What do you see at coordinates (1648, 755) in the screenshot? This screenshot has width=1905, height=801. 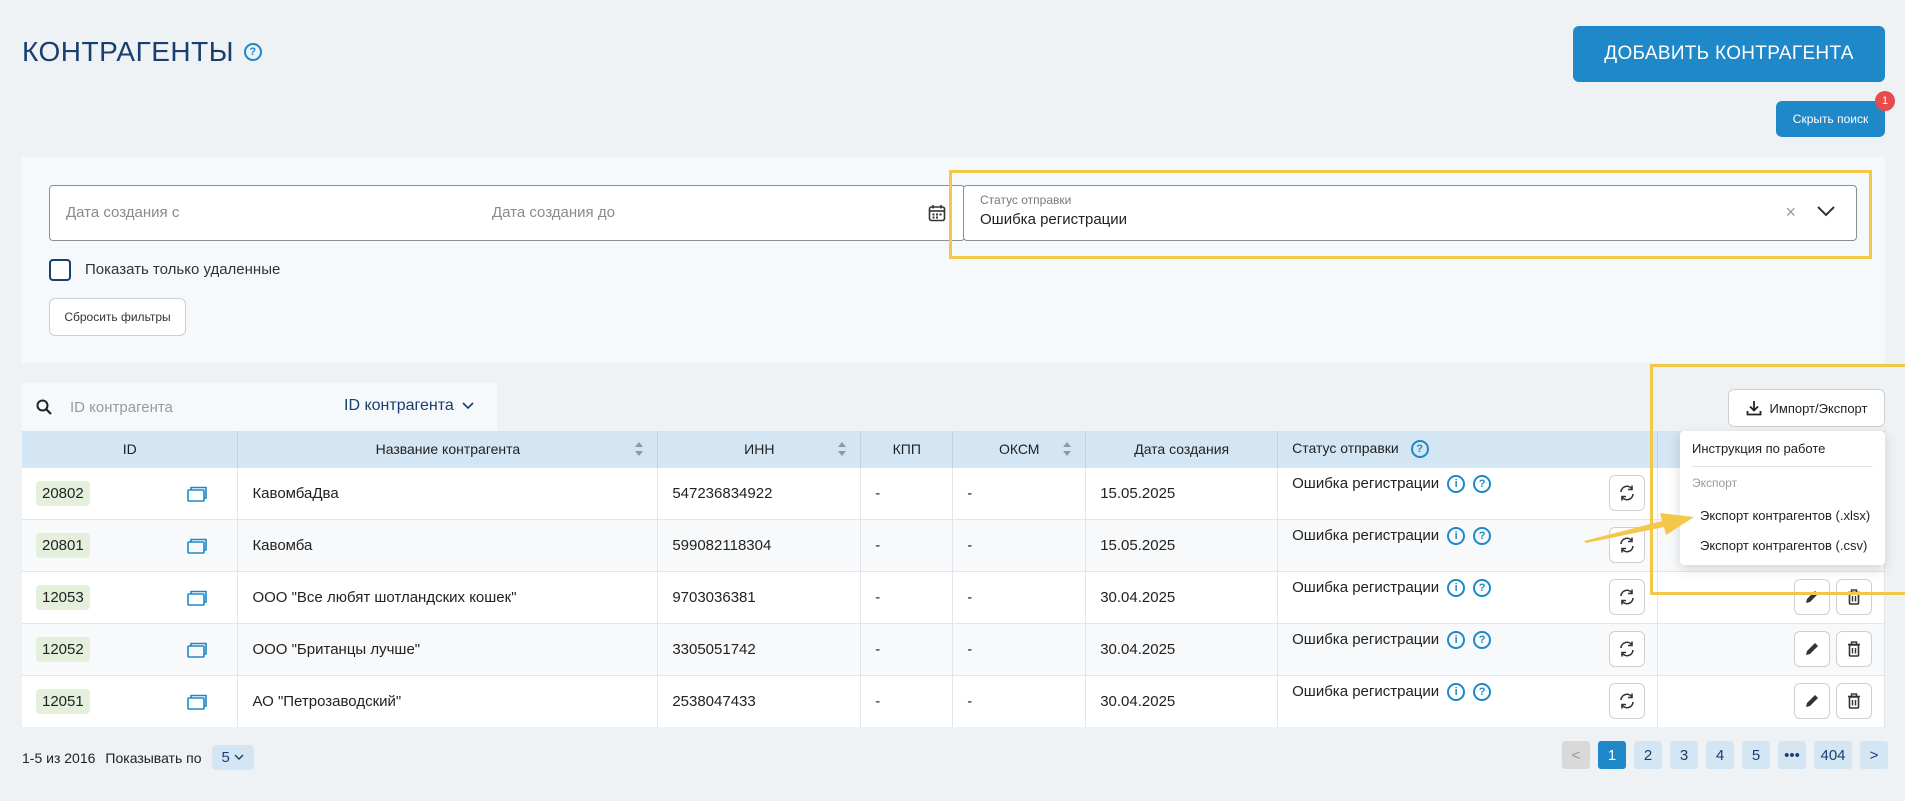 I see `page-button: 2` at bounding box center [1648, 755].